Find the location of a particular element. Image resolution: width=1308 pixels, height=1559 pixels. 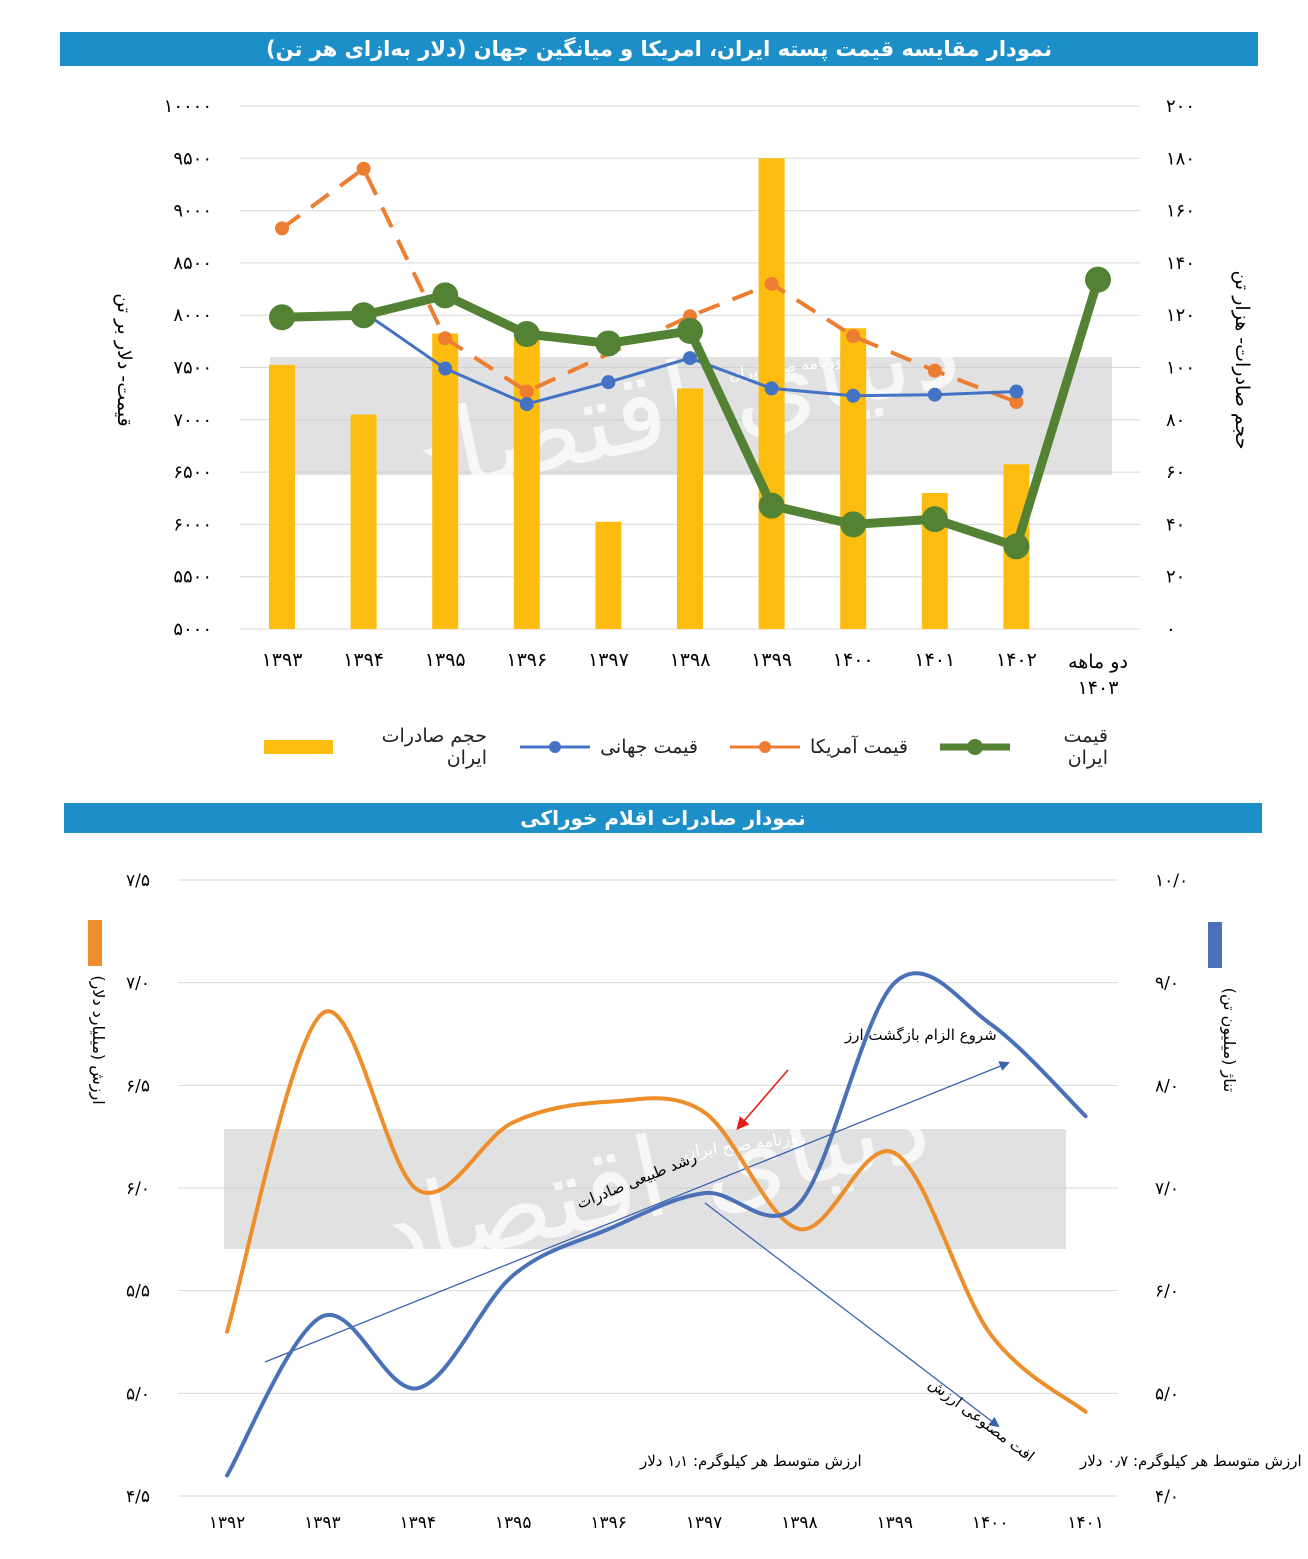

chart2-x-tick: ۱۳۹۲ is located at coordinates (227, 1523).